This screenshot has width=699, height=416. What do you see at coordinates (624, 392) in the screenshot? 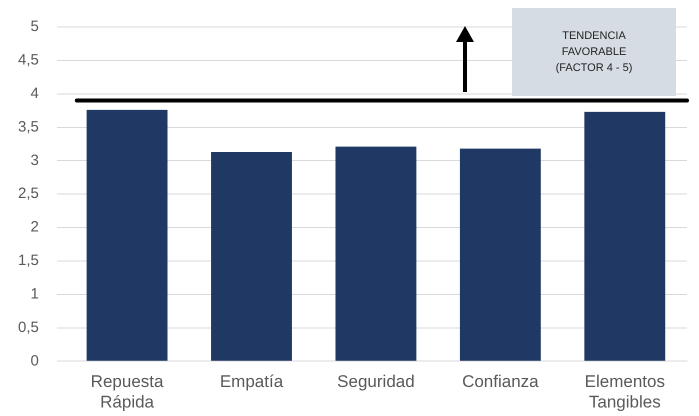
I see `x-tick-label: Elementos Tangibles` at bounding box center [624, 392].